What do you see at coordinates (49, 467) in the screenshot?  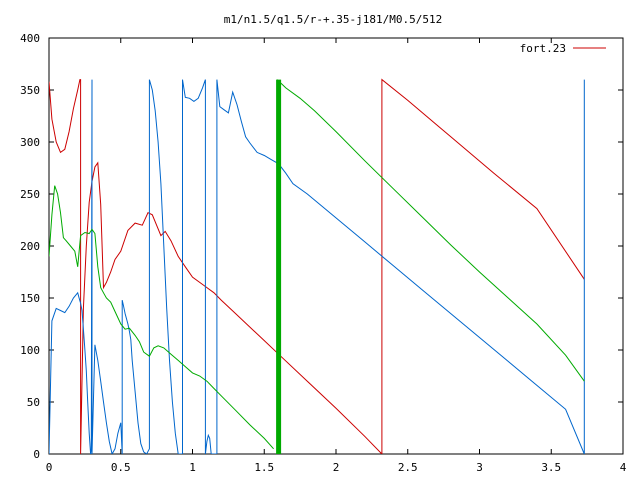 I see `x-tick-label: 0` at bounding box center [49, 467].